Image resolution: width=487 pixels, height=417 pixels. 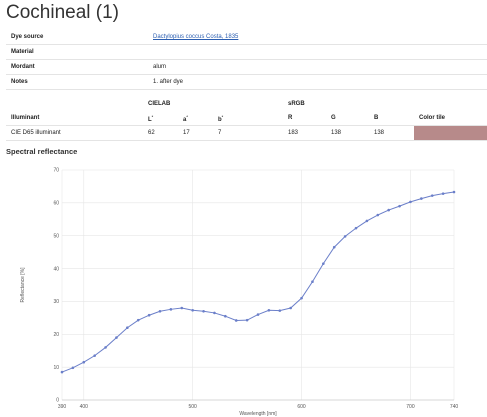 What do you see at coordinates (56, 269) in the screenshot?
I see `y-tick-label: 40` at bounding box center [56, 269].